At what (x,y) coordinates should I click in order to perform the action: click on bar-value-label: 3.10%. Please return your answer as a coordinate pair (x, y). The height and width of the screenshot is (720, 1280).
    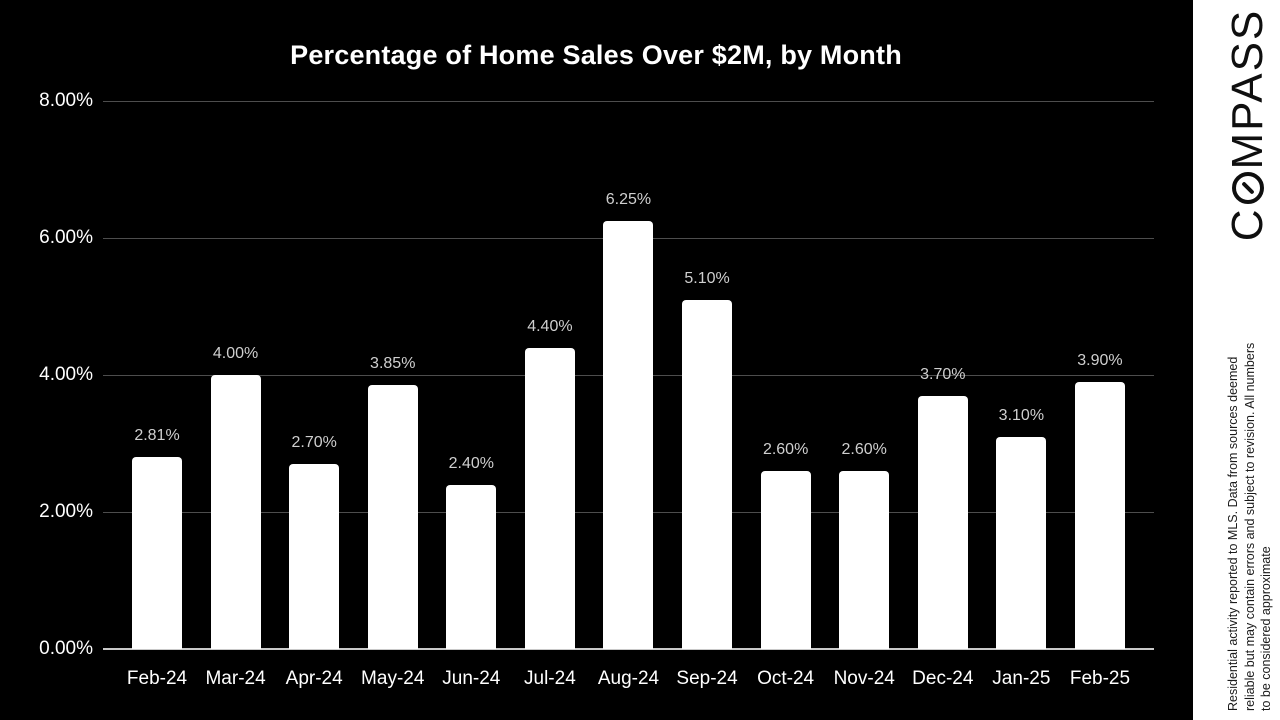
    Looking at the image, I should click on (1021, 415).